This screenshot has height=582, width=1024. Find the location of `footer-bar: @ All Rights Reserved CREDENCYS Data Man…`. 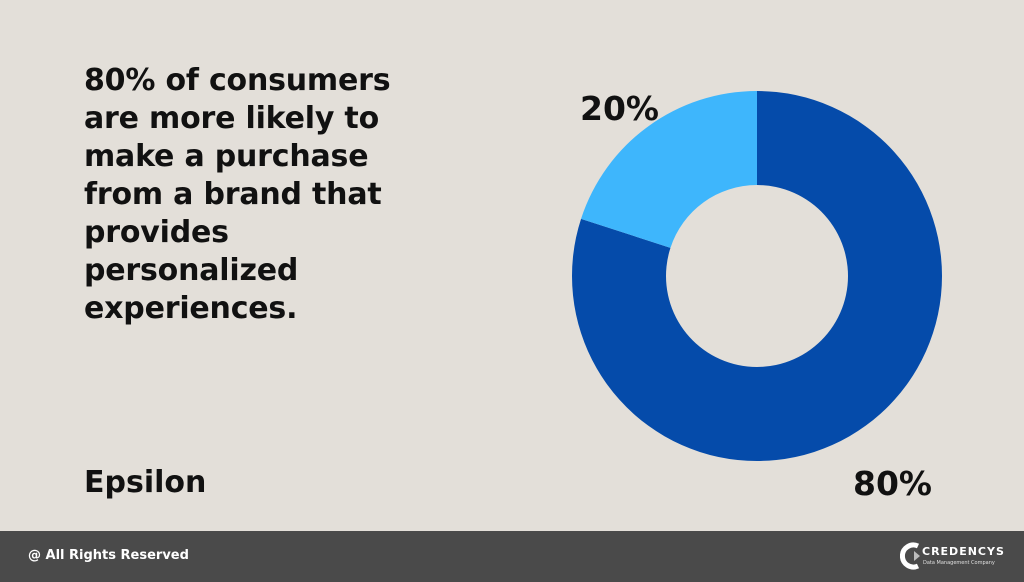

footer-bar: @ All Rights Reserved CREDENCYS Data Man… is located at coordinates (512, 556).